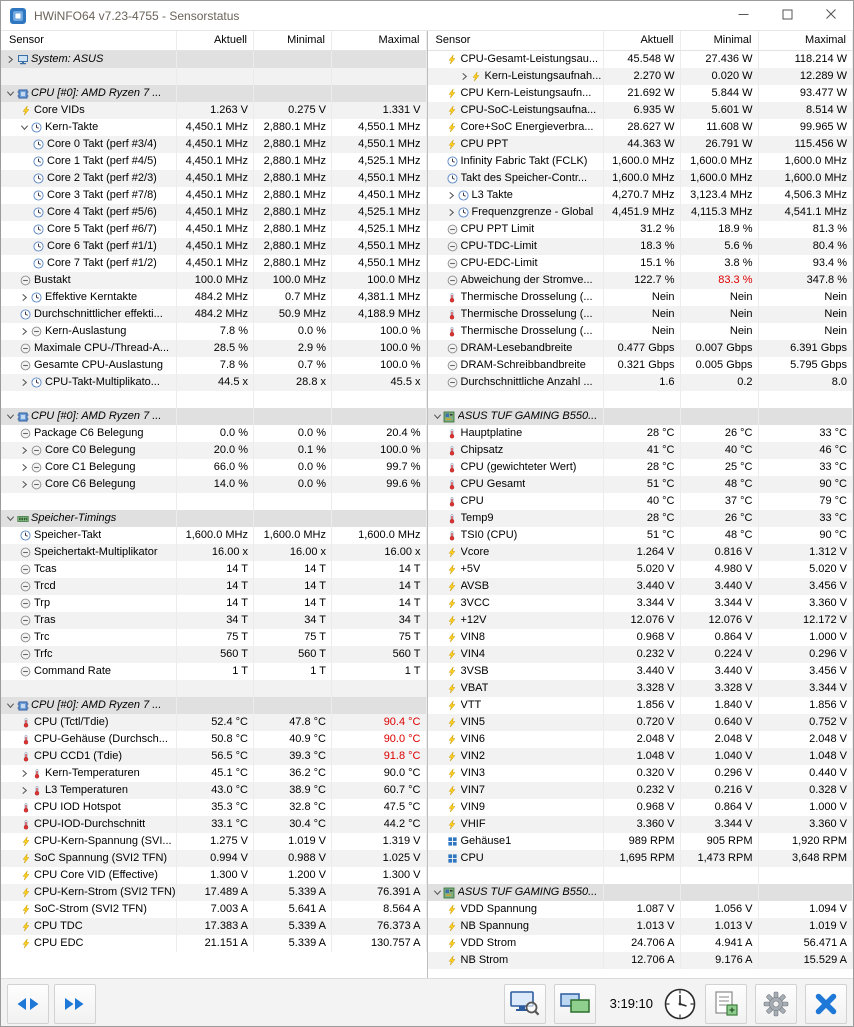 The width and height of the screenshot is (854, 1027). Describe the element at coordinates (640, 501) in the screenshot. I see `sensor-row: CPU 40 °C 37 °C 79 °C` at that location.